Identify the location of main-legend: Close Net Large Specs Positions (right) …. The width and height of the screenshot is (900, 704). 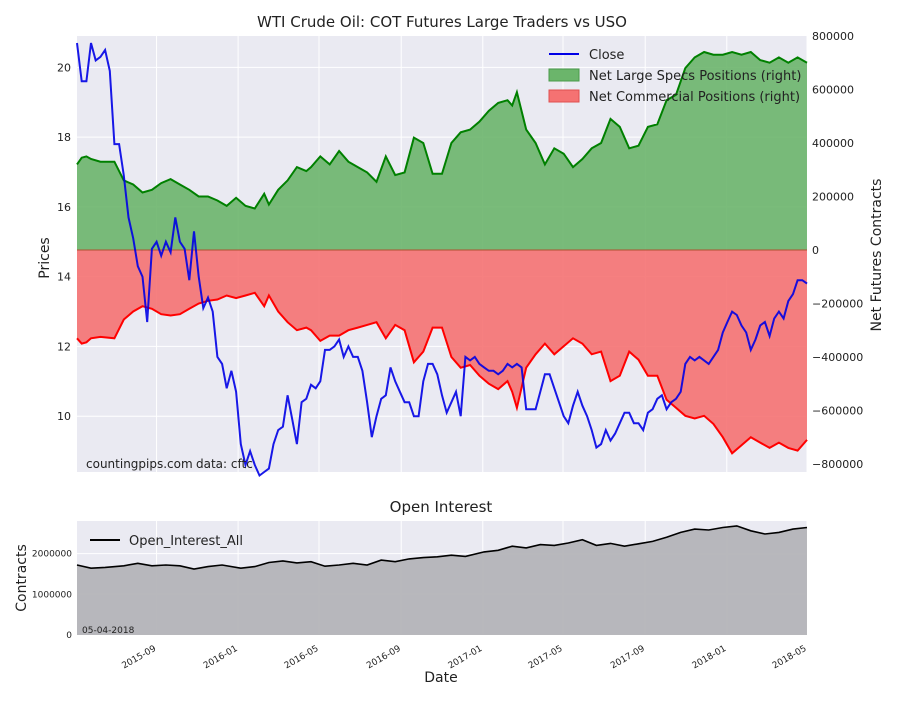
(674, 76).